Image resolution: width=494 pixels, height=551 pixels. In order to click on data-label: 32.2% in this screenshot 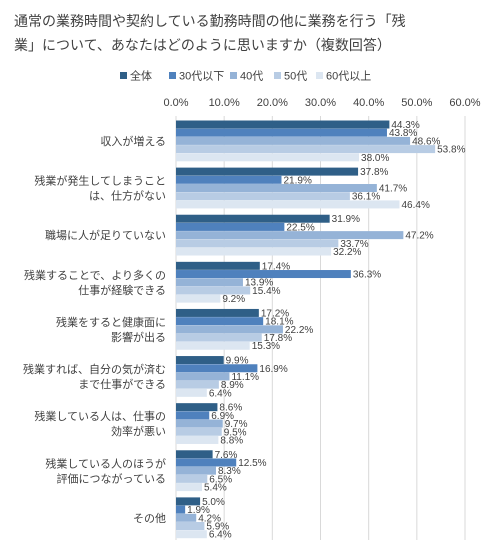, I will do `click(347, 252)`.